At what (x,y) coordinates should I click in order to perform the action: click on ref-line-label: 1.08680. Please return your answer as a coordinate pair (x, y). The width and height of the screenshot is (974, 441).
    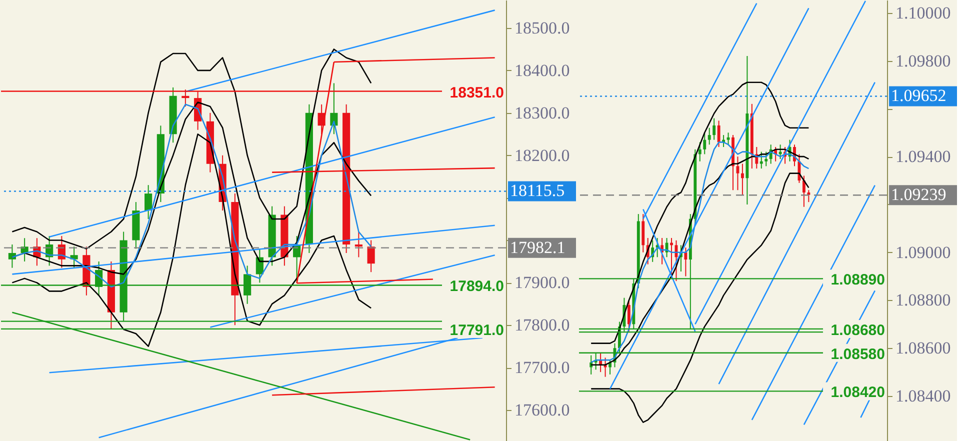
    Looking at the image, I should click on (857, 330).